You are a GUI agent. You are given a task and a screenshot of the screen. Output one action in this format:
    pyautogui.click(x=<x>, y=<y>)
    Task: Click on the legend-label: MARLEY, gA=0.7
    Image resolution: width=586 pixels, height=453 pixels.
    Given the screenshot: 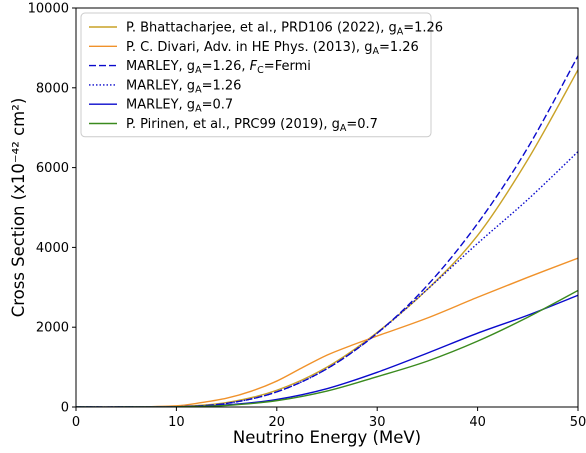 What is the action you would take?
    pyautogui.click(x=179, y=106)
    